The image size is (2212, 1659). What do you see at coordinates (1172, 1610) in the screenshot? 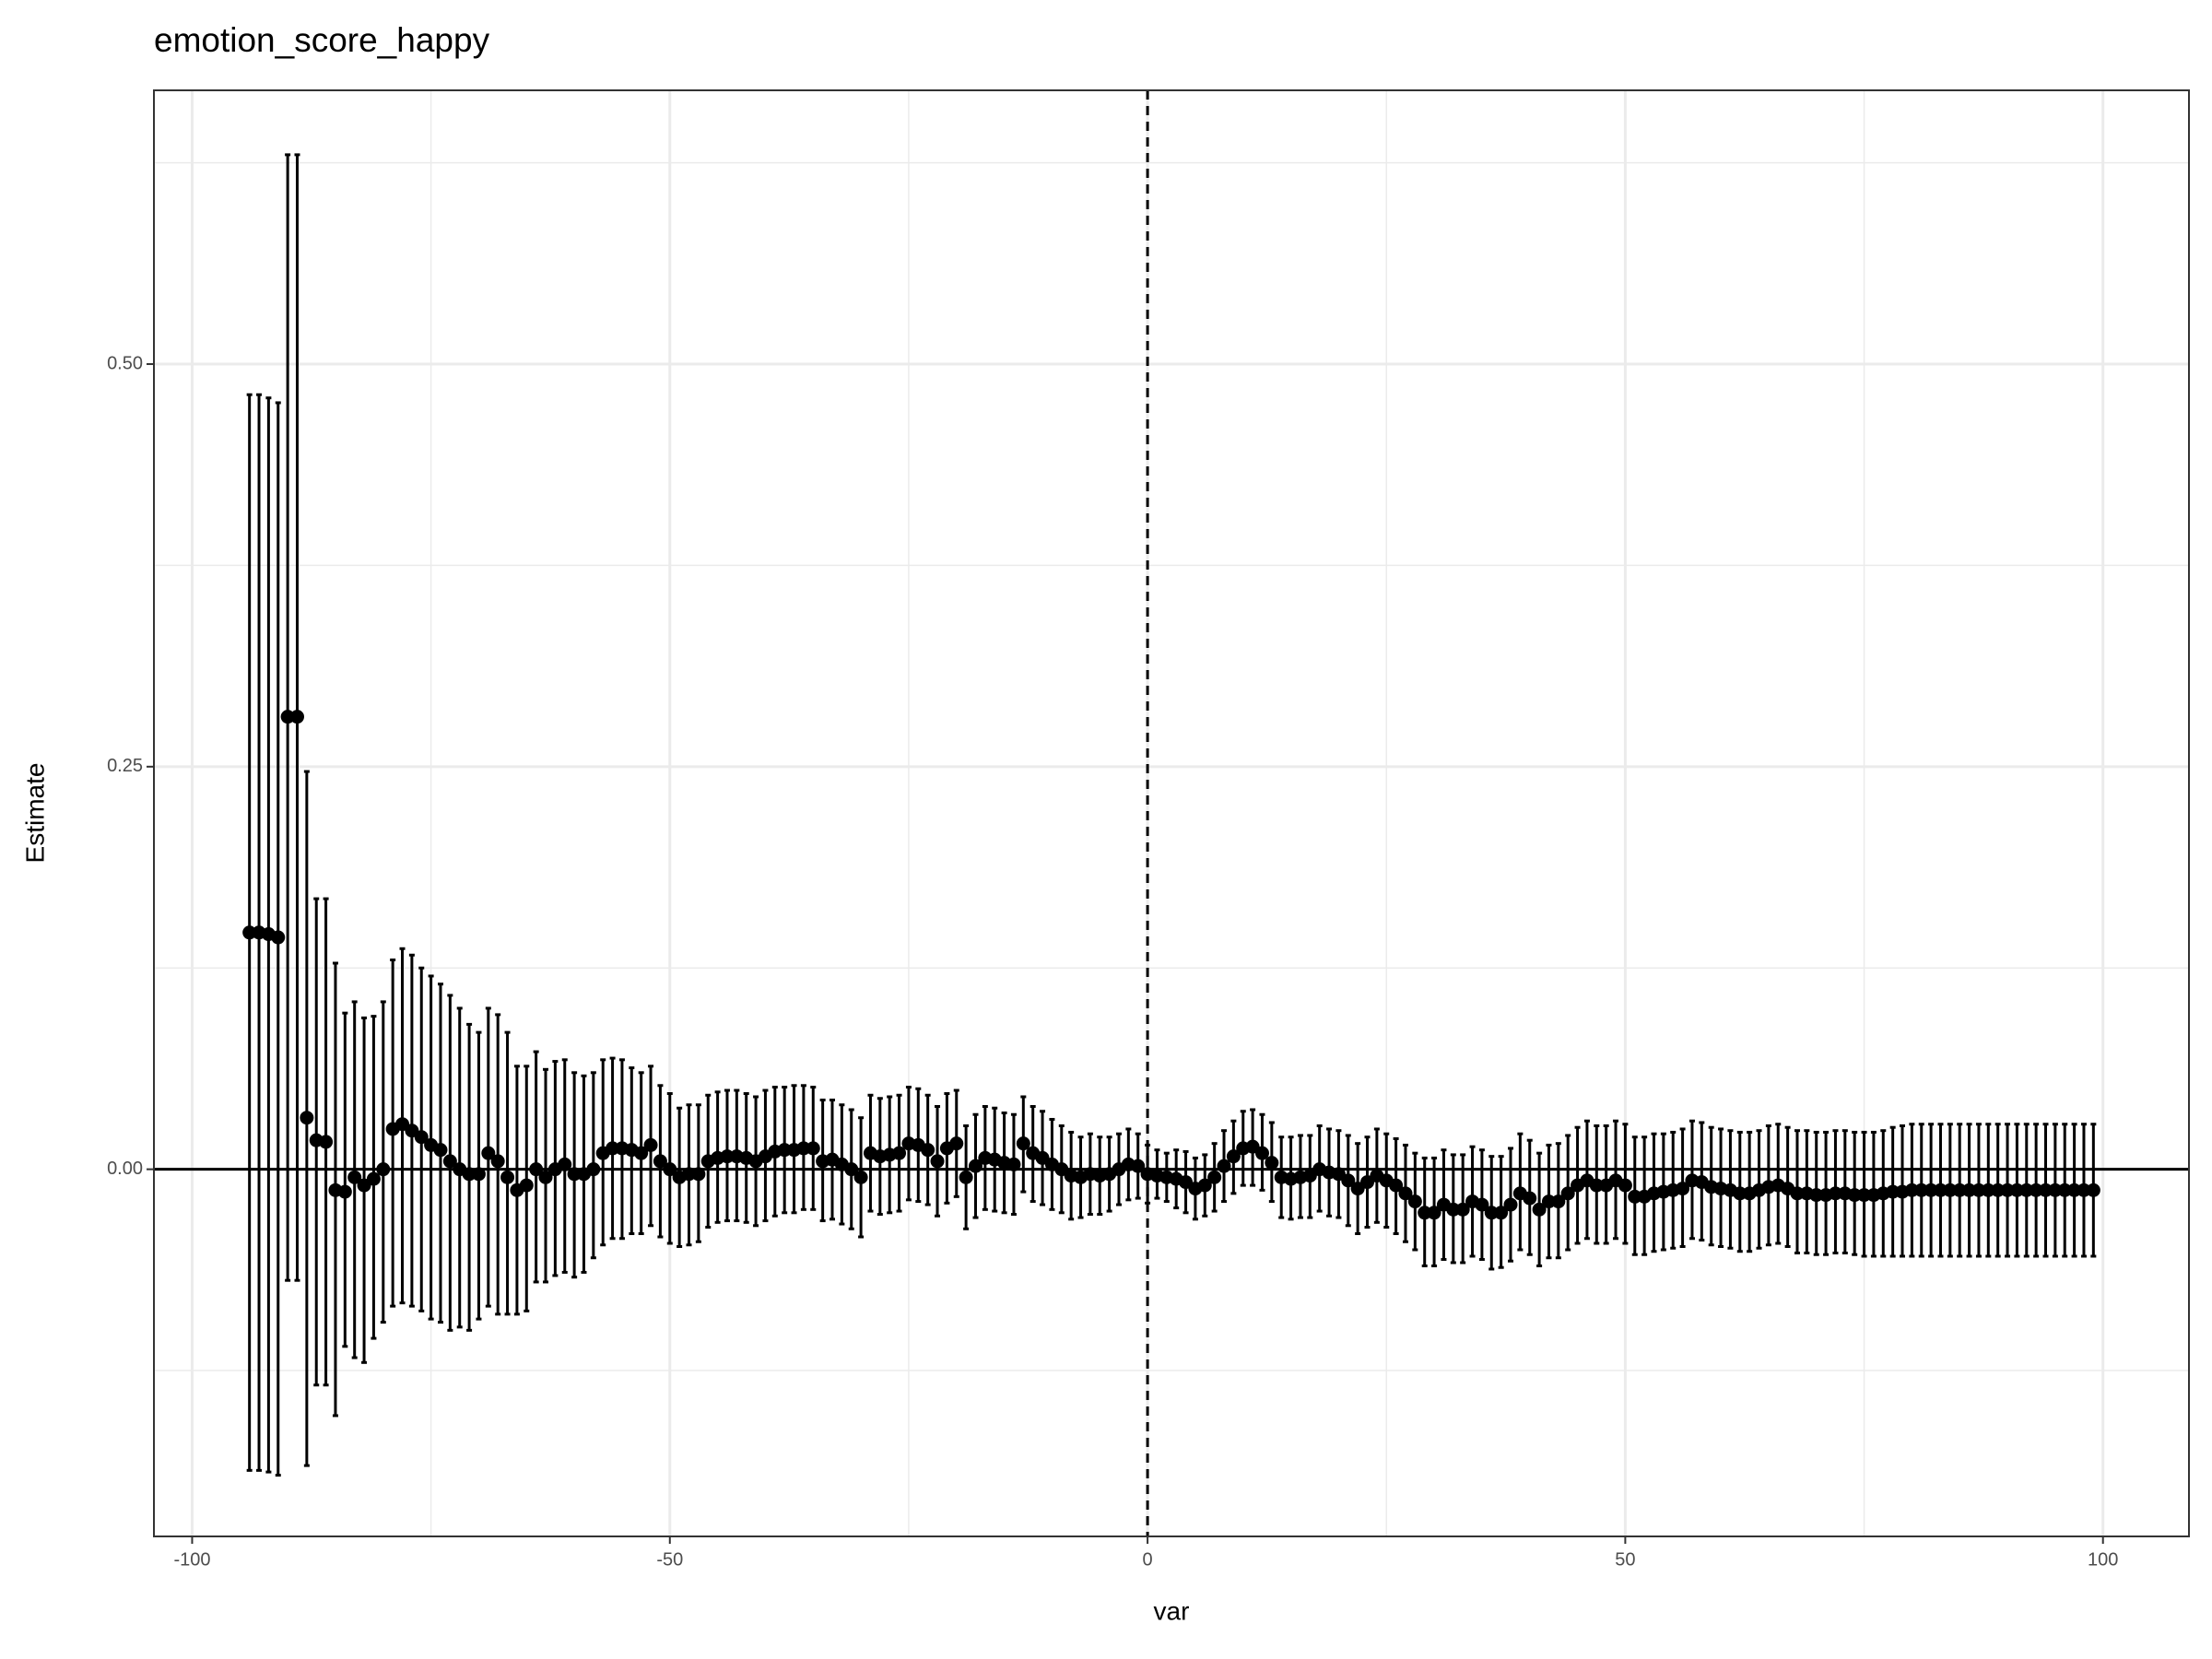
I see `x-axis-title: var` at bounding box center [1172, 1610].